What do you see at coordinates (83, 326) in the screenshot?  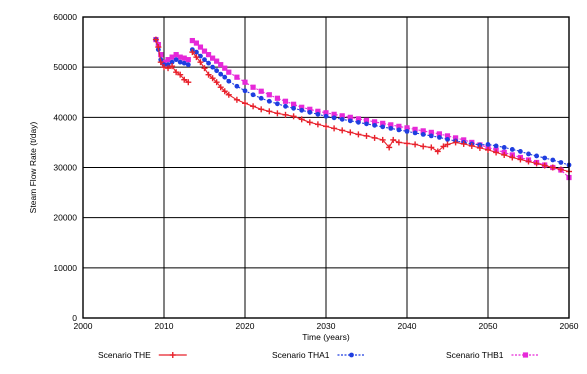 I see `x-tick-label: 2000` at bounding box center [83, 326].